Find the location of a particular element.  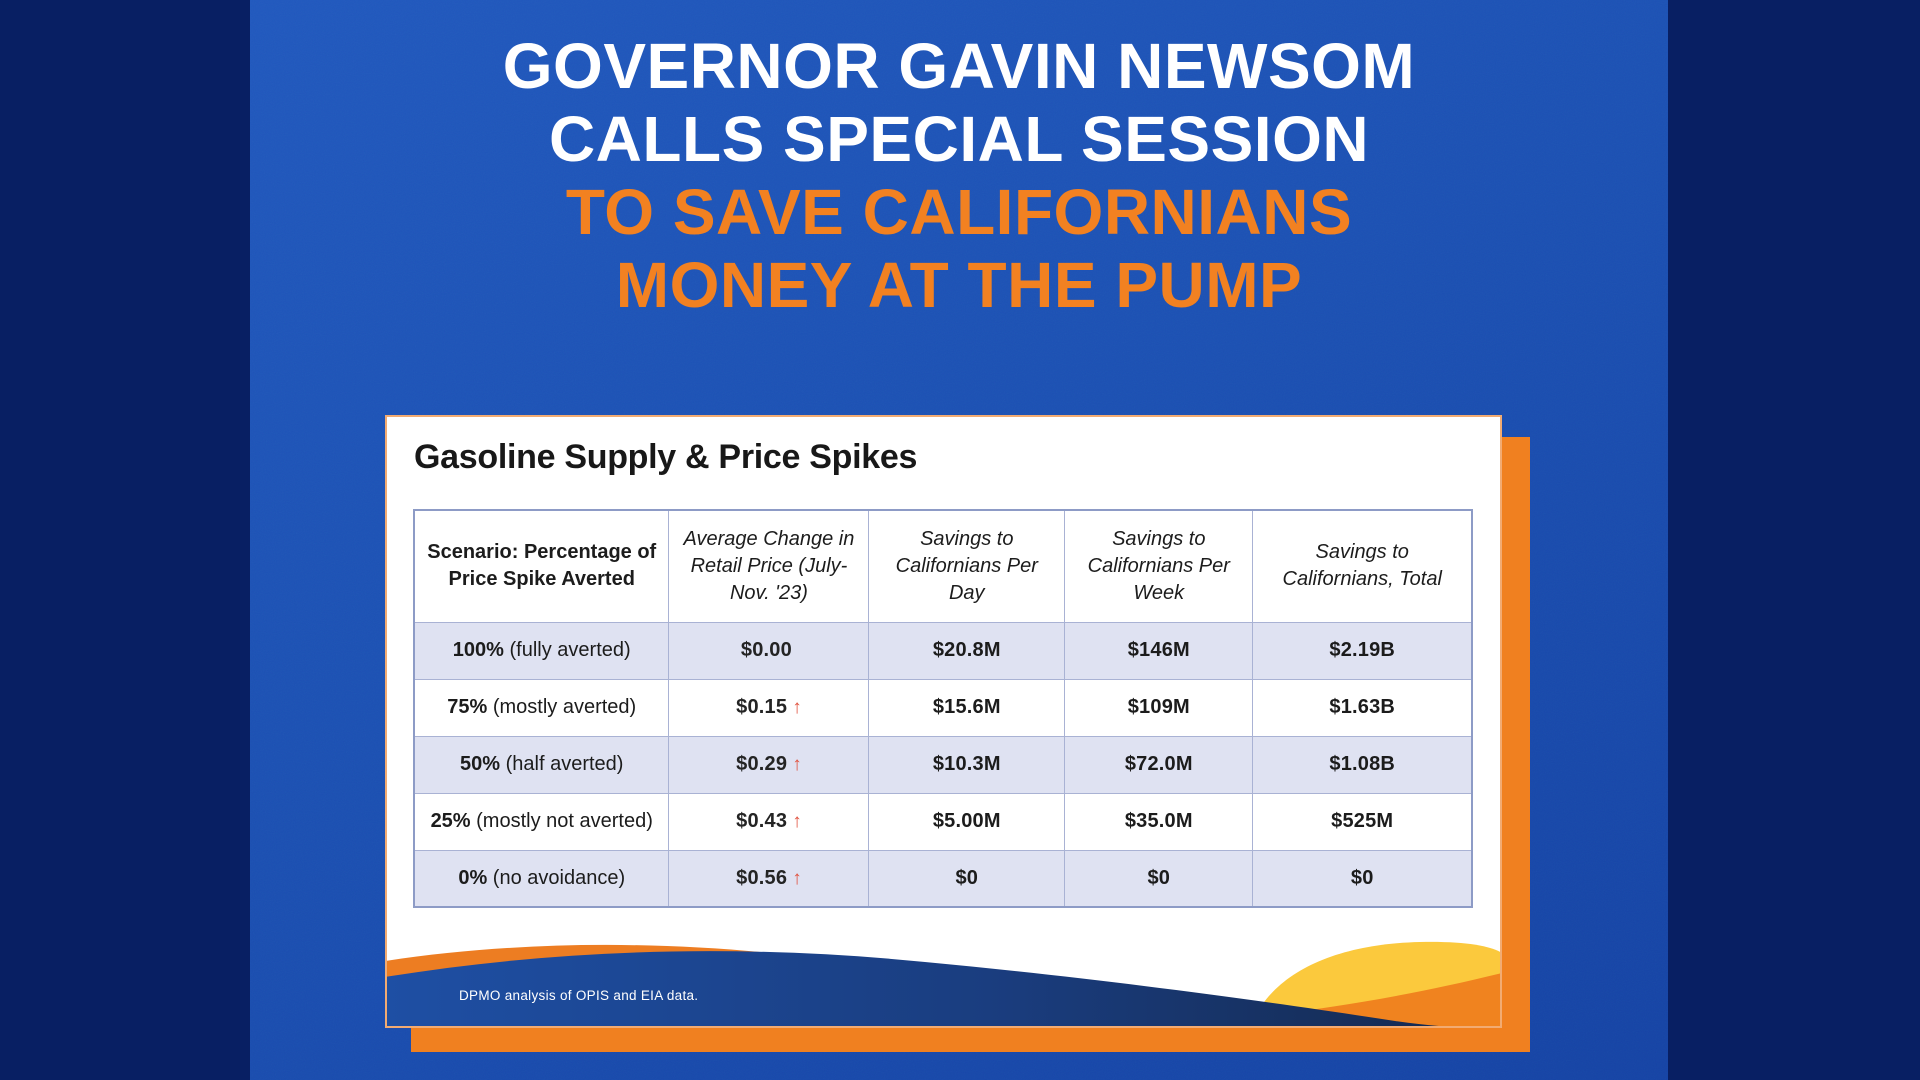

savings-day-cell: $0 is located at coordinates (967, 878).